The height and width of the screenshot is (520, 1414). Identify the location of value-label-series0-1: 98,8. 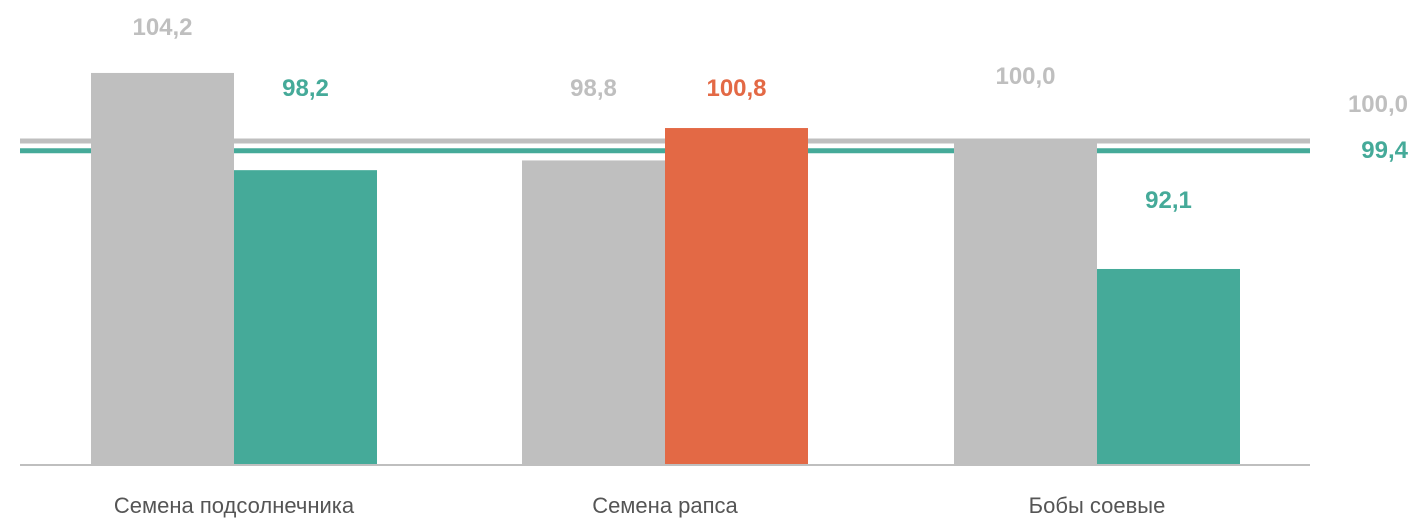
(593, 88).